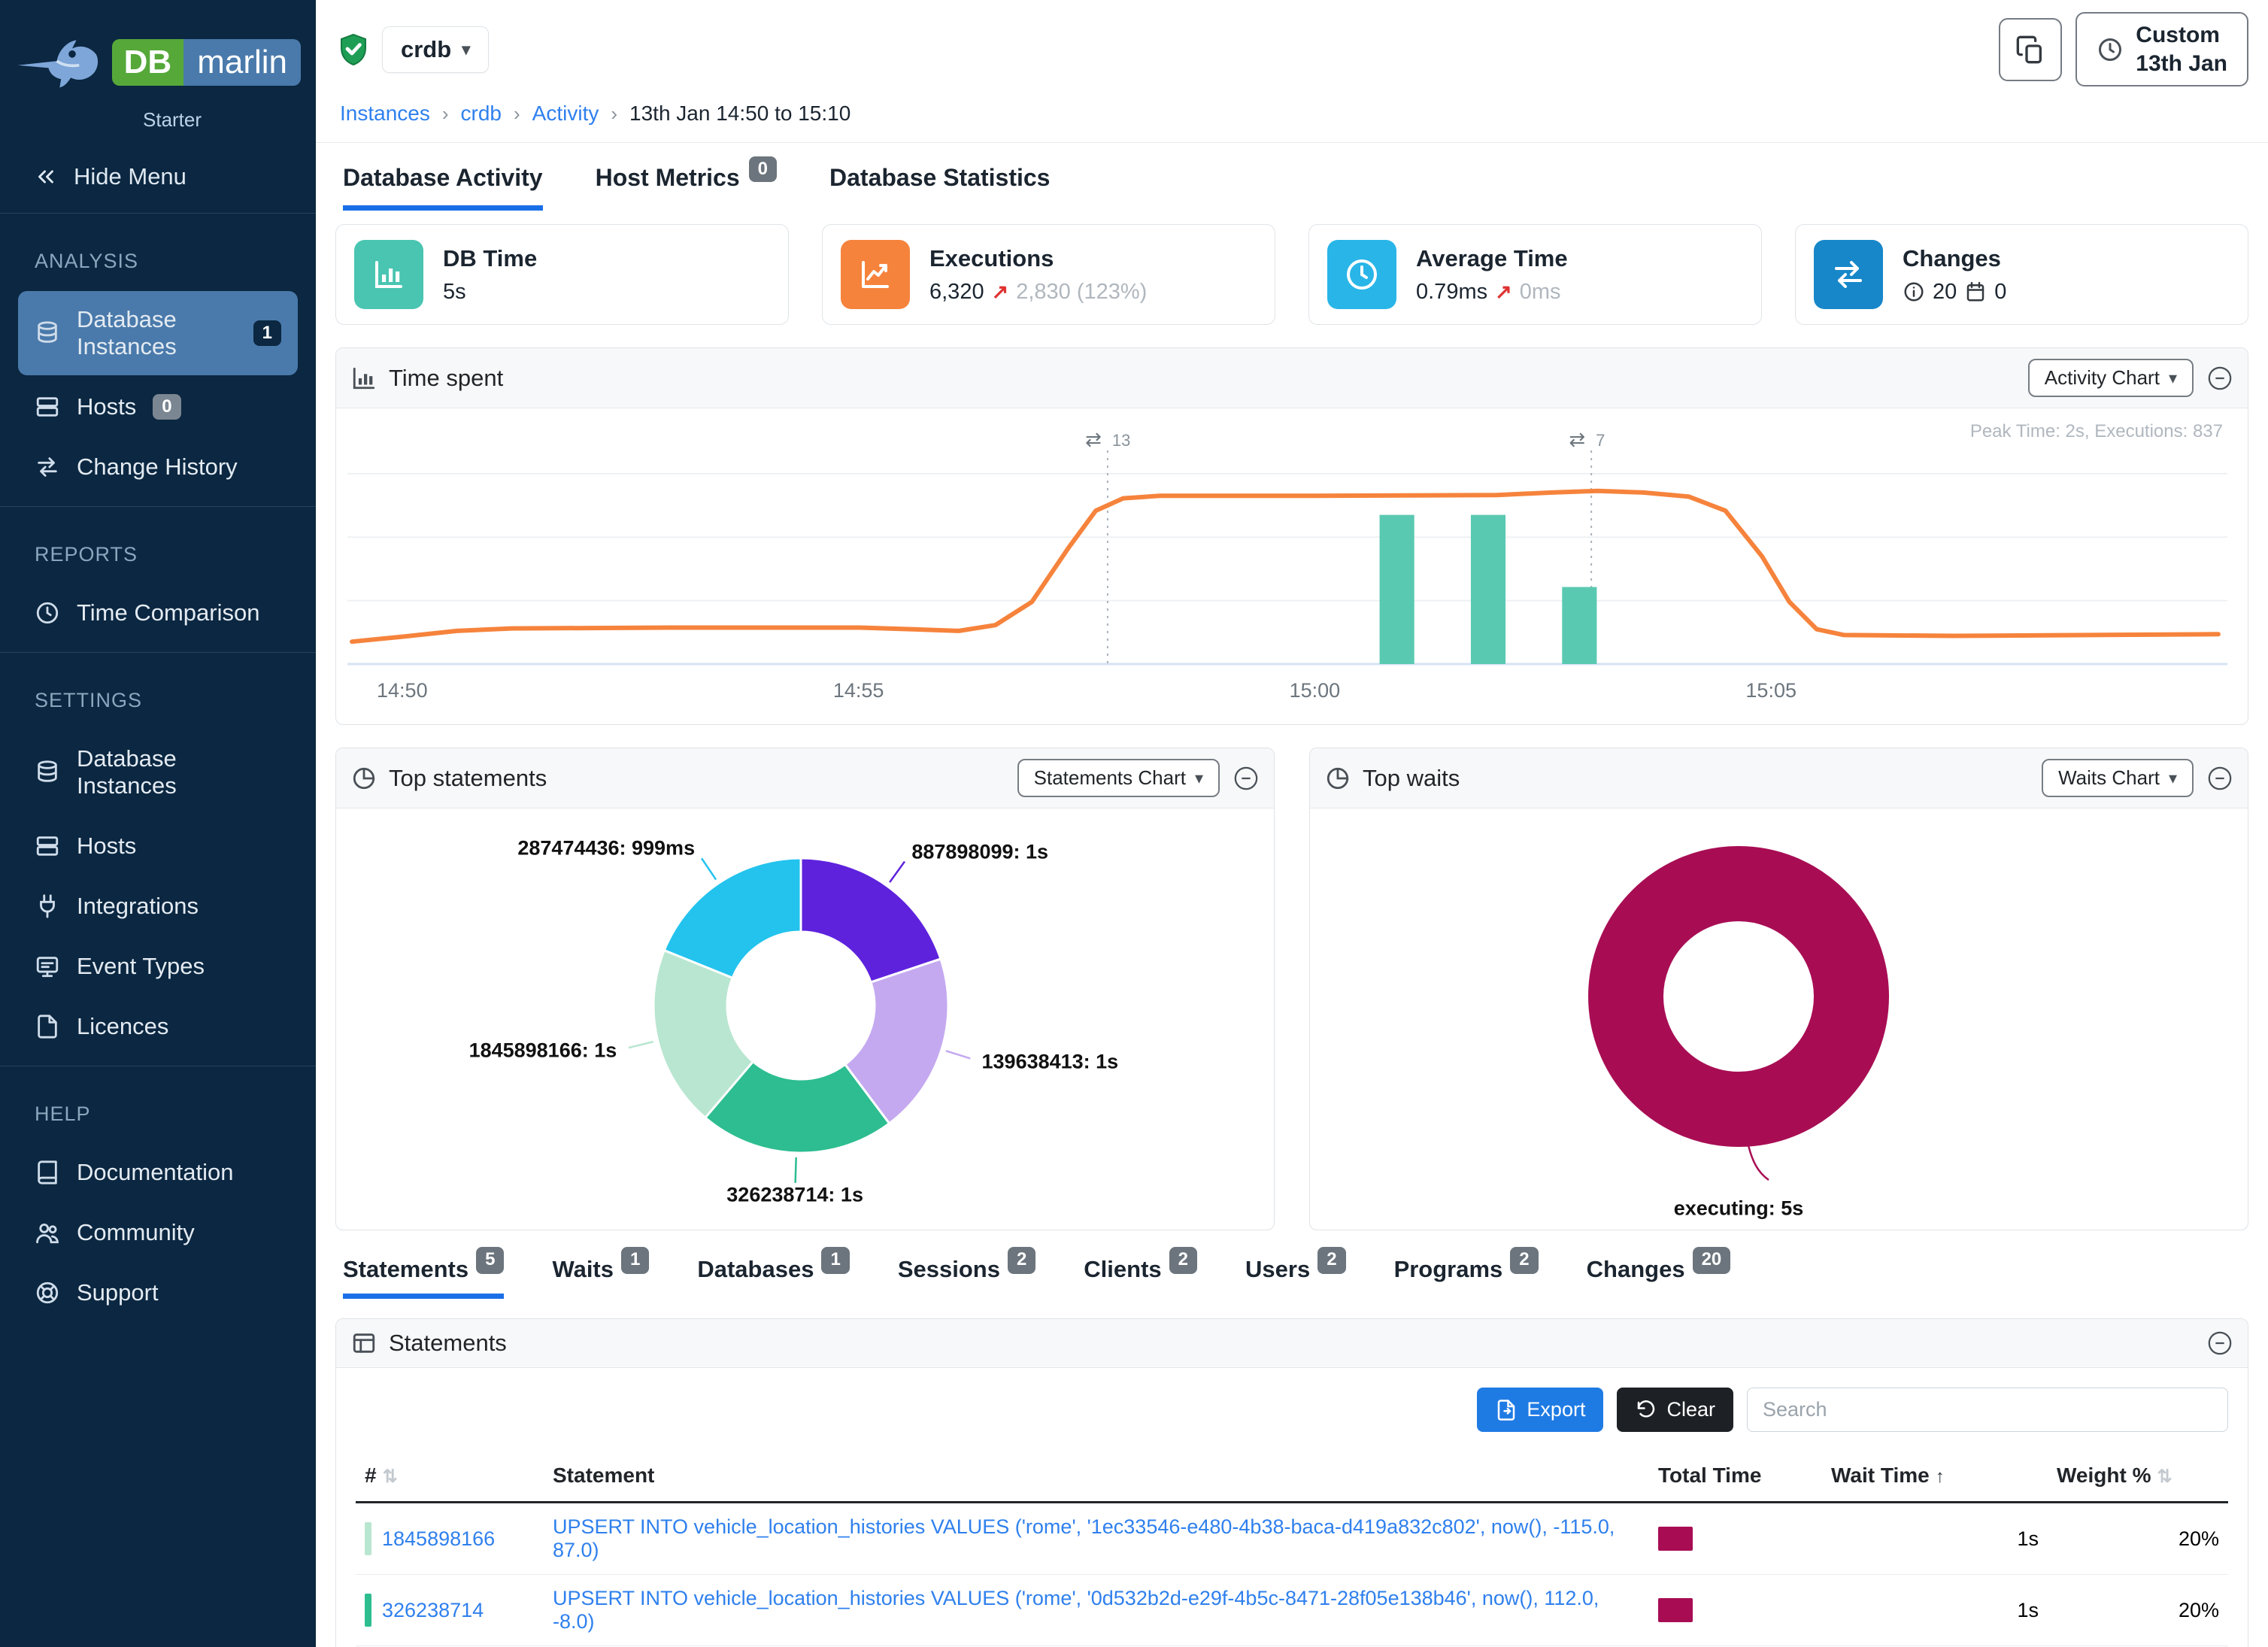 This screenshot has height=1647, width=2268. I want to click on sidebar-item-event-types: Event Types, so click(158, 967).